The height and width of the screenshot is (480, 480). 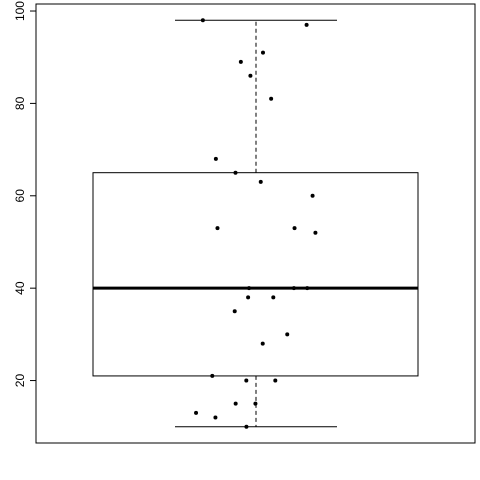 I want to click on y-tick-label: 60, so click(x=20, y=196).